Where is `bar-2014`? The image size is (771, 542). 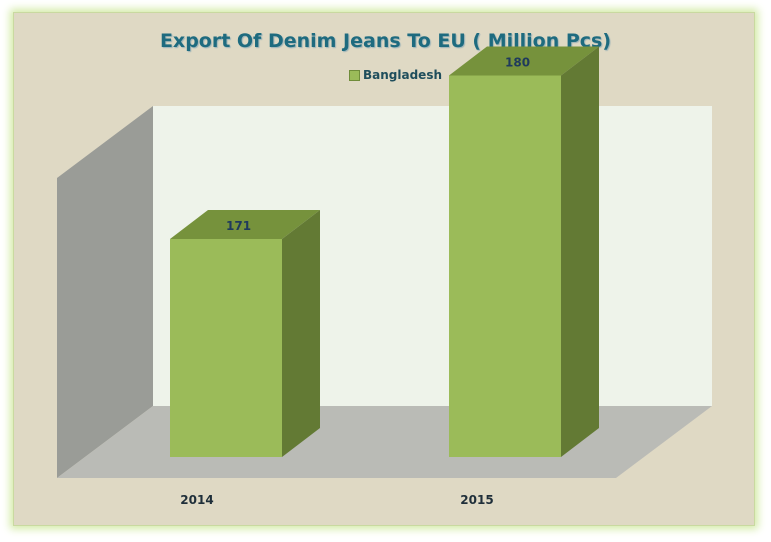 bar-2014 is located at coordinates (226, 348).